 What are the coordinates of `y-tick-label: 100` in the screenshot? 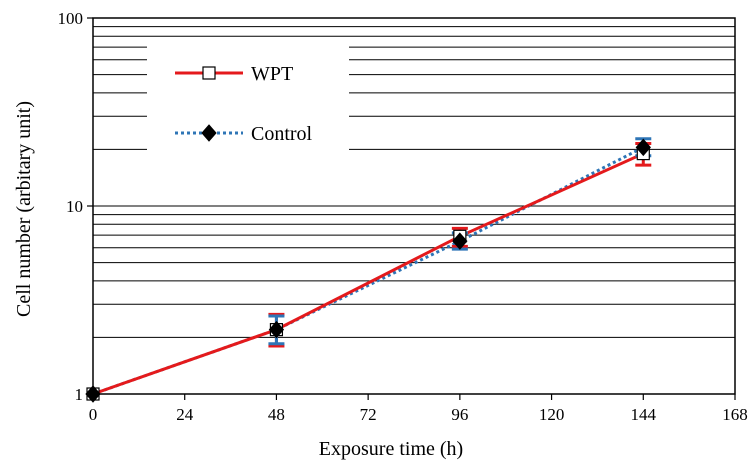 It's located at (71, 18).